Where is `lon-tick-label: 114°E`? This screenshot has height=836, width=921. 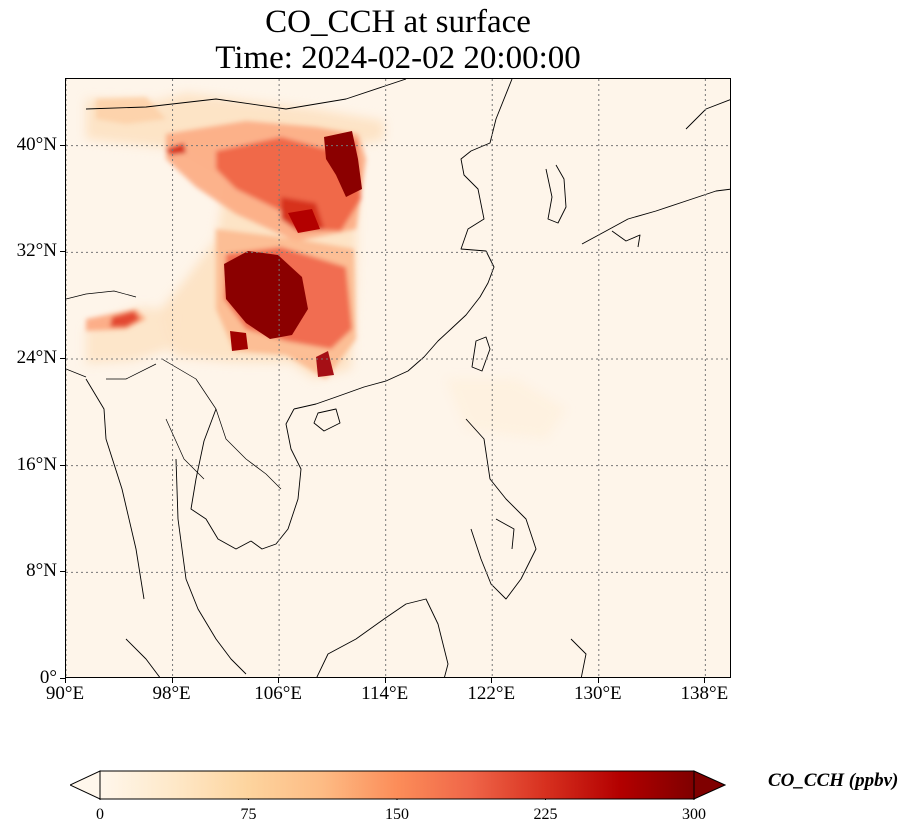
lon-tick-label: 114°E is located at coordinates (385, 693).